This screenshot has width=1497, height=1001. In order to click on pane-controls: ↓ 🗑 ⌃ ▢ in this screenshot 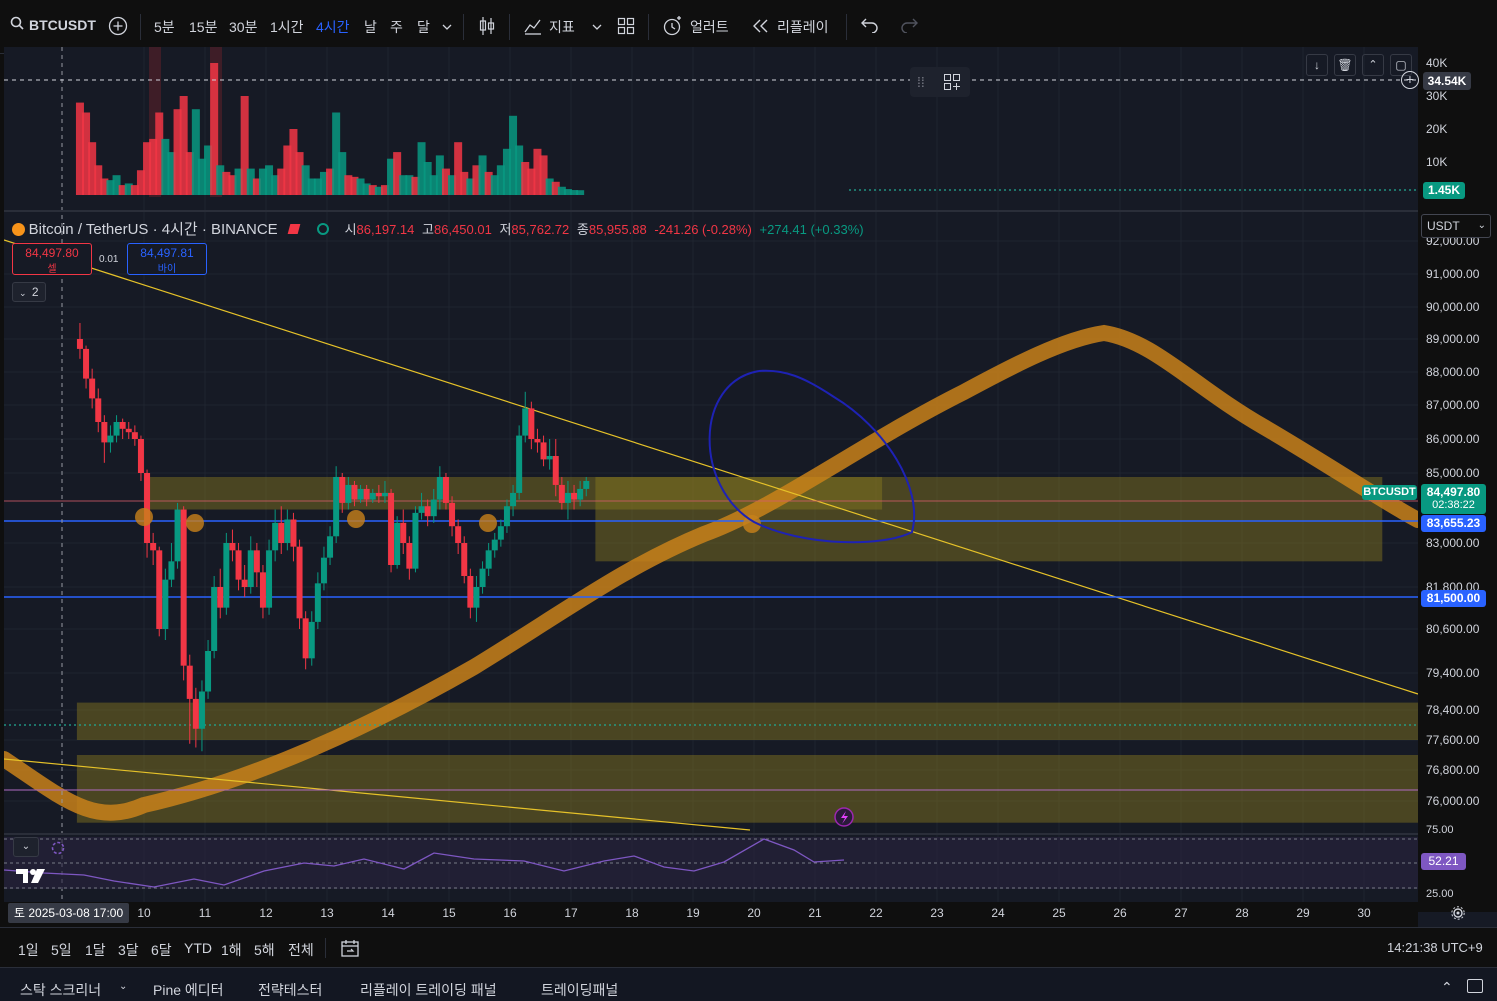, I will do `click(1362, 65)`.